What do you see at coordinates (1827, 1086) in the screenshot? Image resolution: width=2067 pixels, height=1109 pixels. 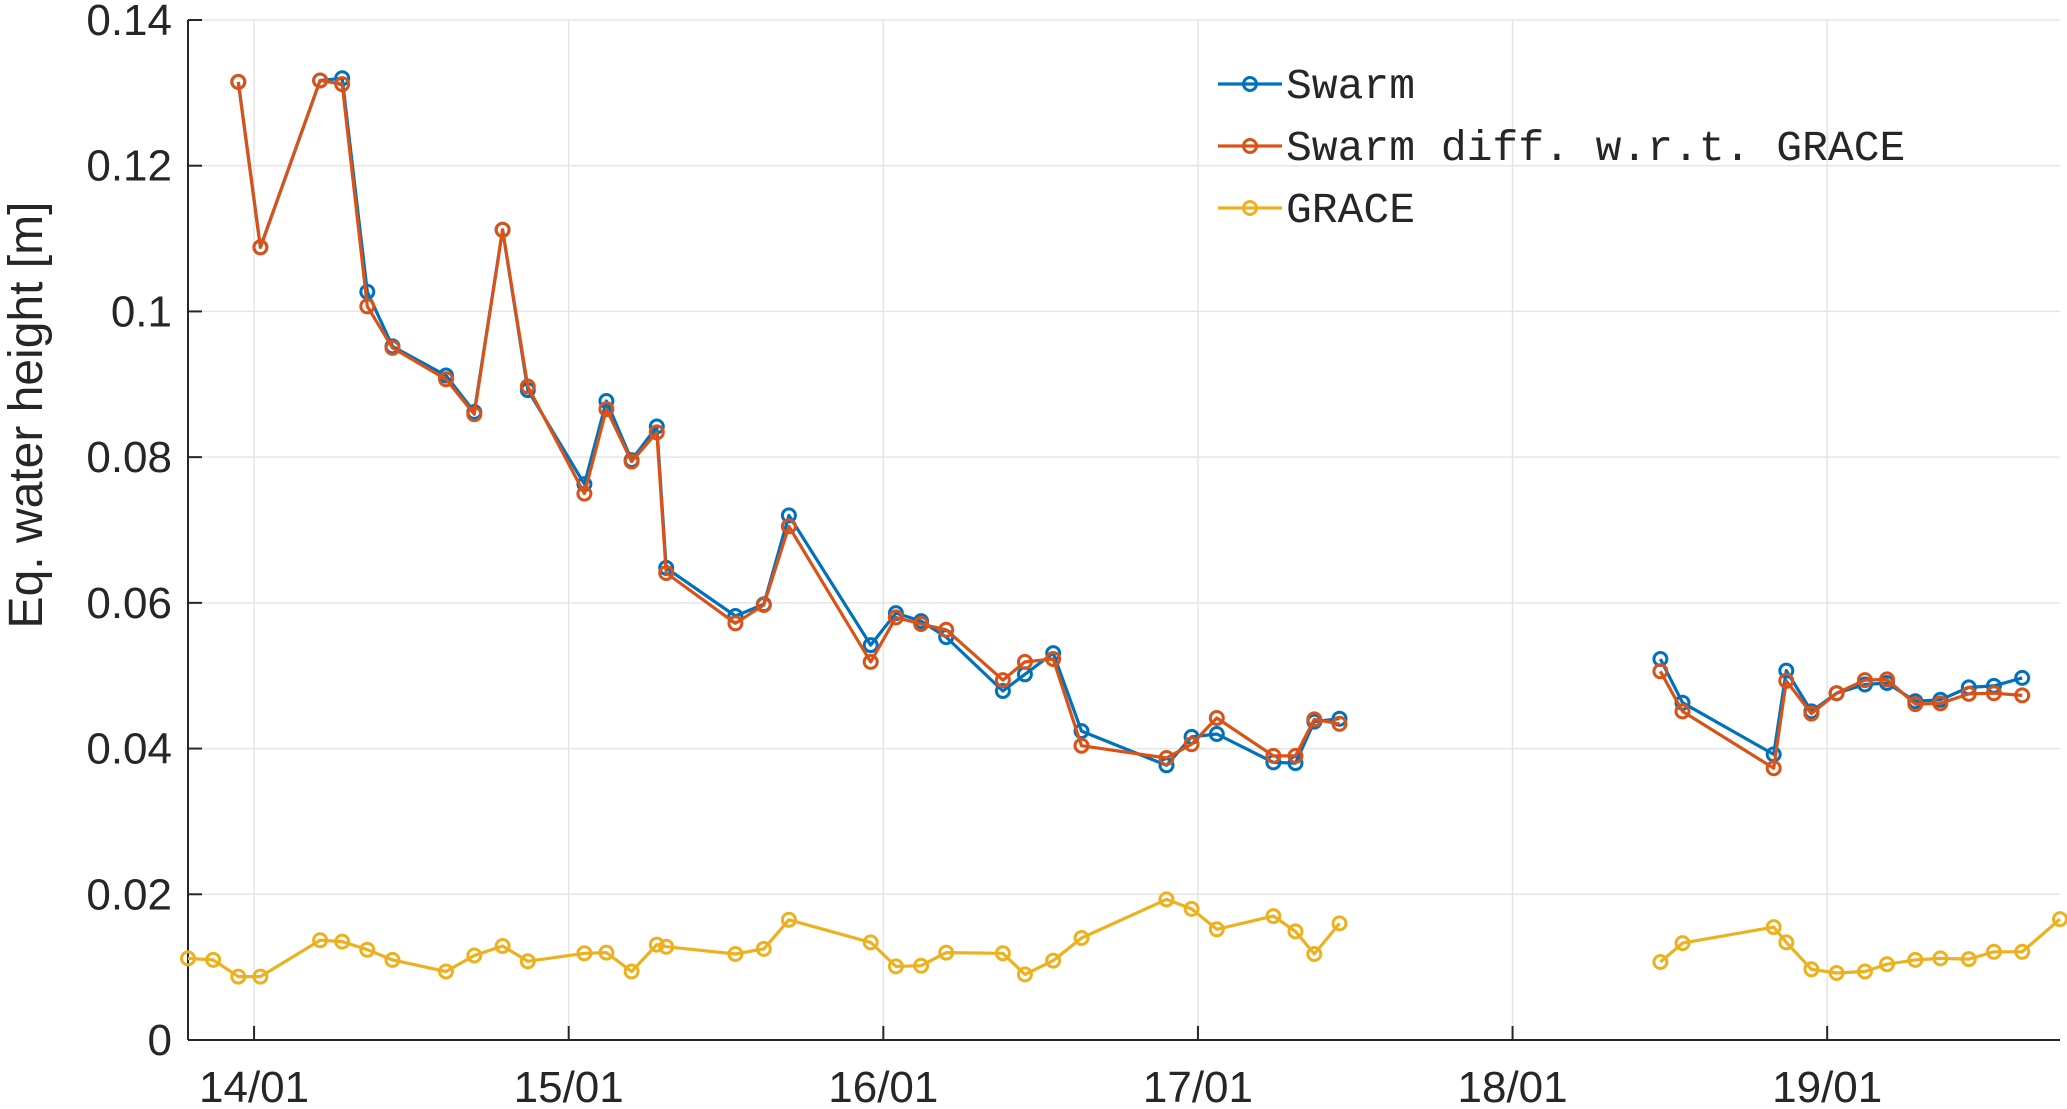 I see `x-tick-label: 19/01` at bounding box center [1827, 1086].